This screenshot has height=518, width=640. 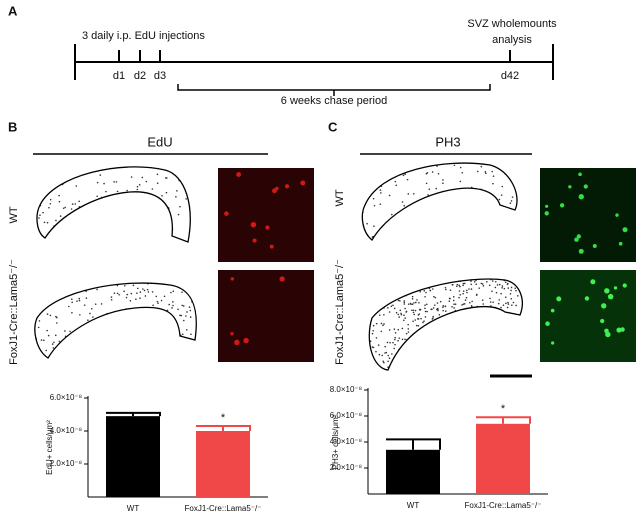 What do you see at coordinates (66, 397) in the screenshot?
I see `y-tick-label: 6.0×10⁻⁸` at bounding box center [66, 397].